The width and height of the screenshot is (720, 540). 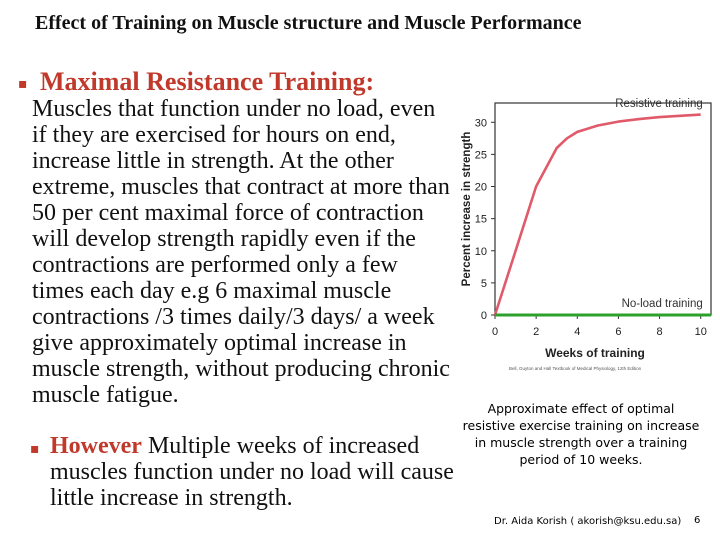 What do you see at coordinates (481, 220) in the screenshot?
I see `y-tick-label: 15` at bounding box center [481, 220].